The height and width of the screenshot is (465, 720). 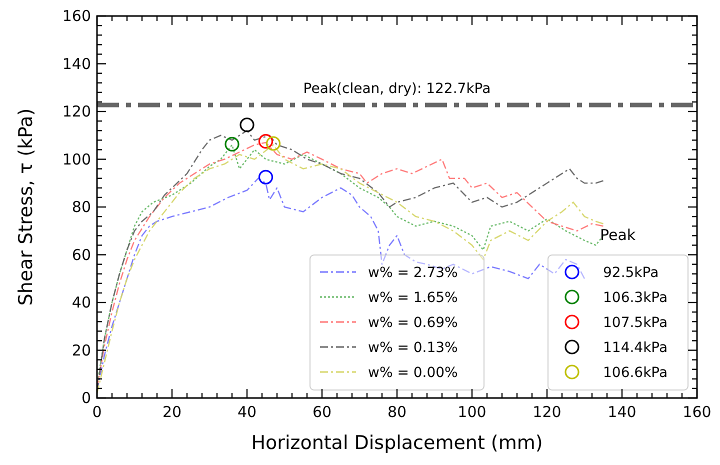 What do you see at coordinates (97, 412) in the screenshot?
I see `x-tick-label: 0` at bounding box center [97, 412].